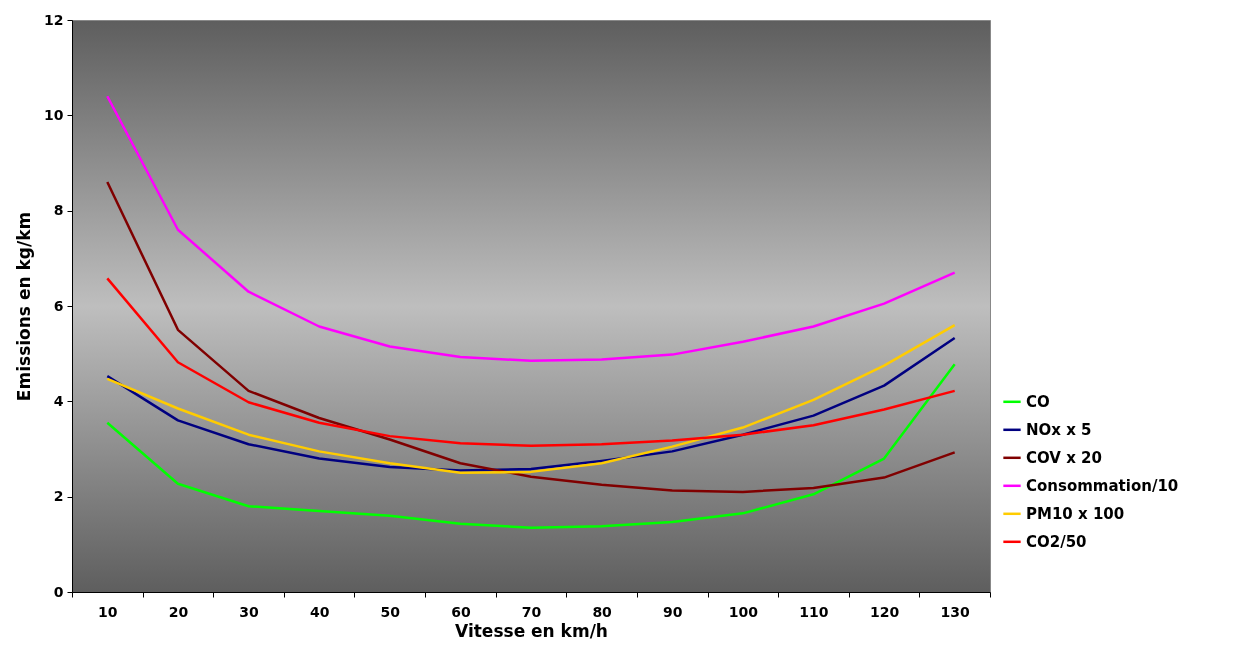  What do you see at coordinates (1059, 429) in the screenshot?
I see `legend-label: NOx x 5` at bounding box center [1059, 429].